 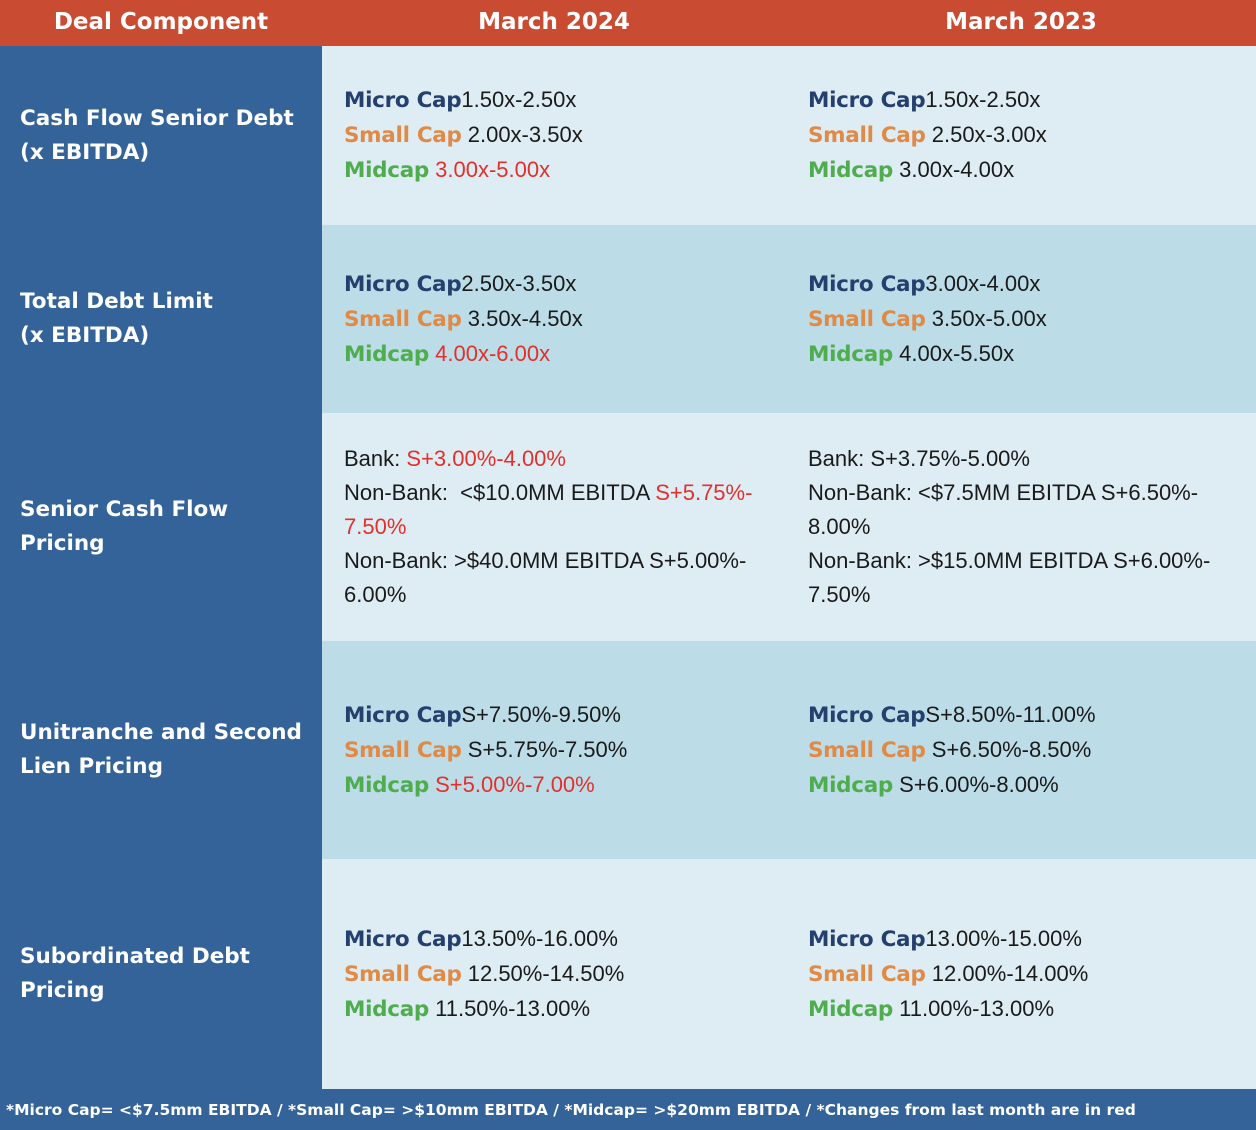 What do you see at coordinates (979, 784) in the screenshot?
I see `midcap-value: S+6.00%-8.00%` at bounding box center [979, 784].